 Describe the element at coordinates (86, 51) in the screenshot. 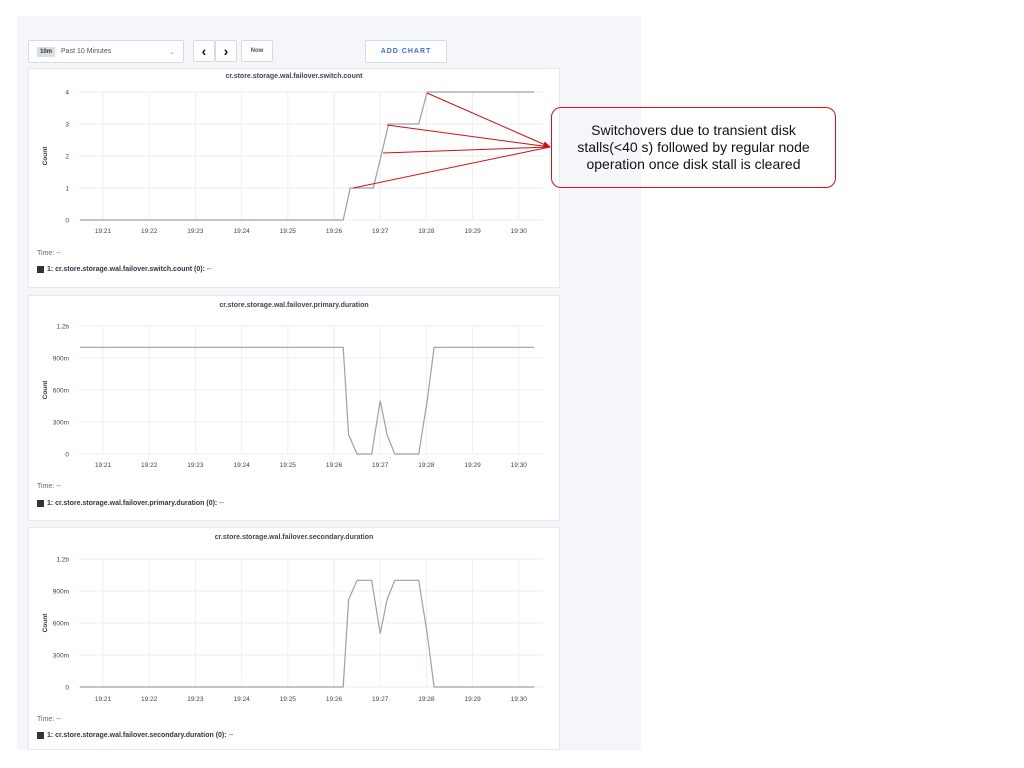

I see `range-label: Past 10 Minutes` at that location.